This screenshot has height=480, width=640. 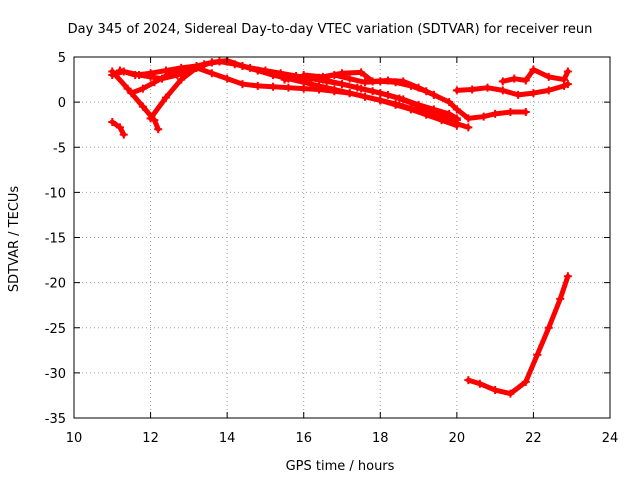 What do you see at coordinates (74, 438) in the screenshot?
I see `x-tick-label: 10` at bounding box center [74, 438].